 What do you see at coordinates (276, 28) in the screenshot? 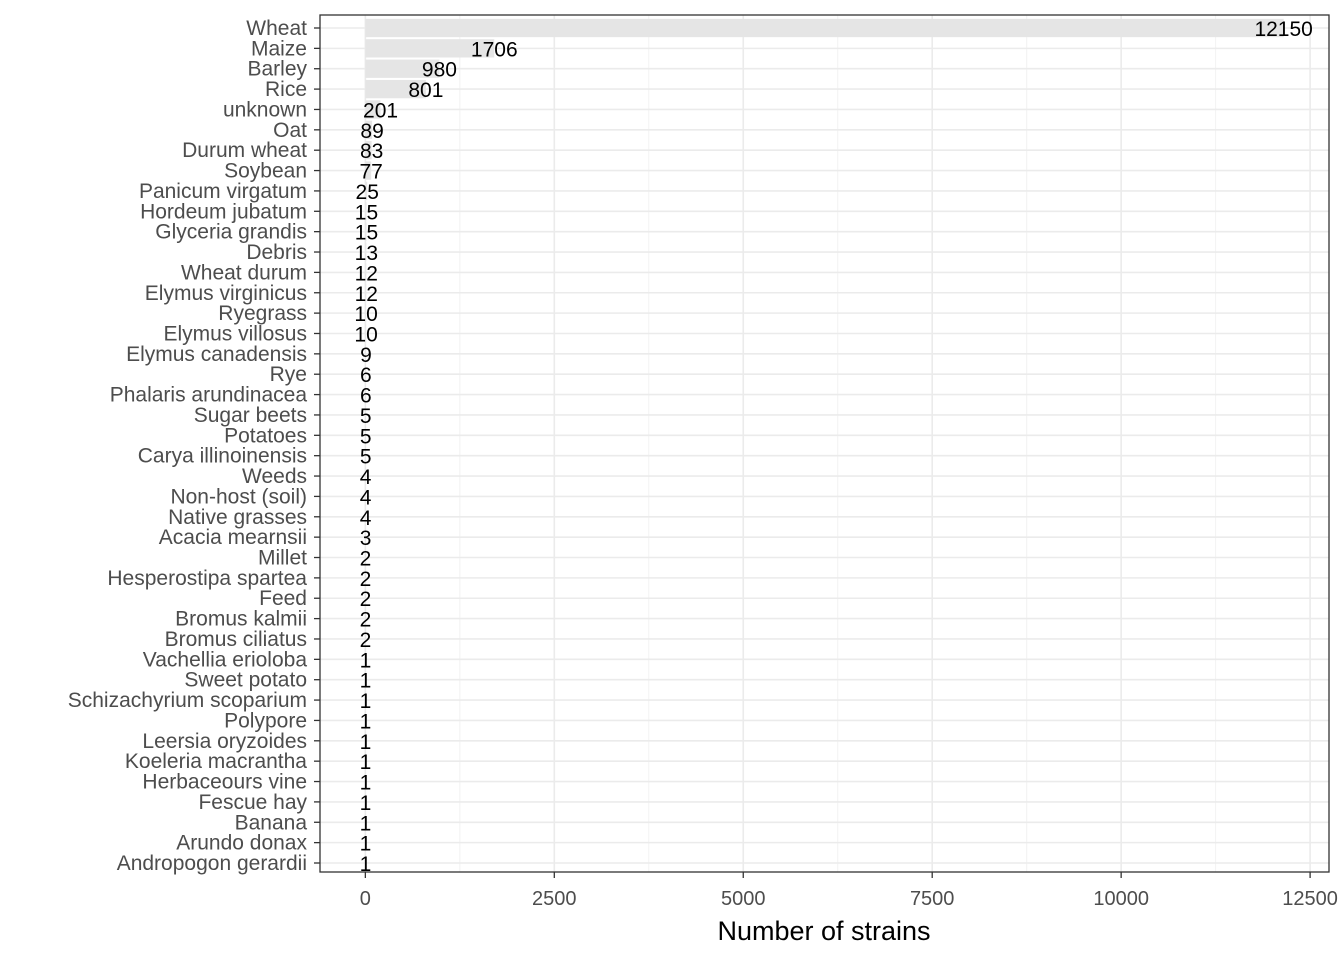
I see `y-tick-label: Wheat` at bounding box center [276, 28].